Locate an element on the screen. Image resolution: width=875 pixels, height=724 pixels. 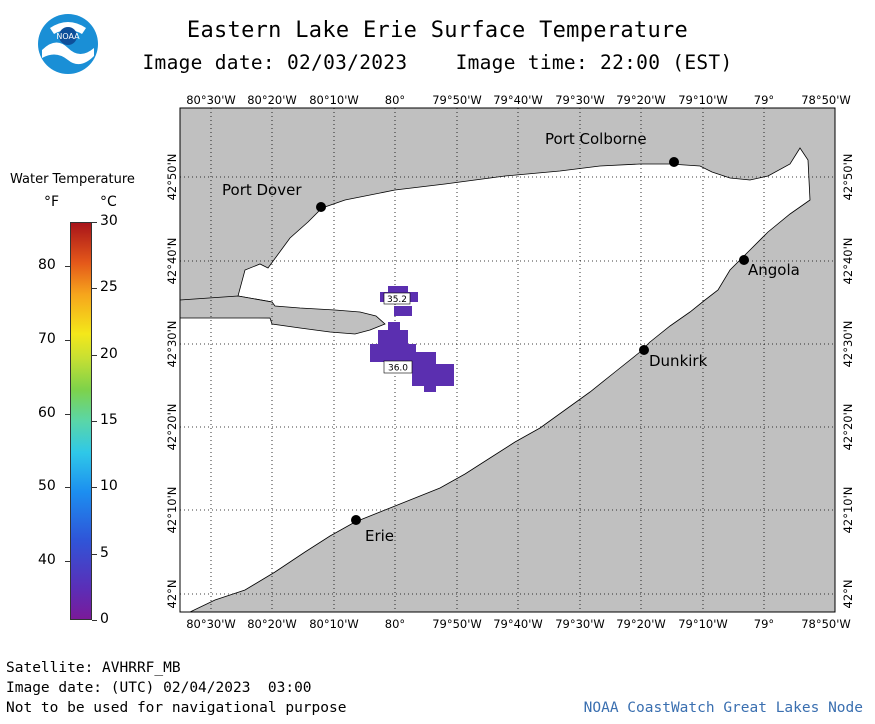
legend-colorbar is located at coordinates (81, 421).